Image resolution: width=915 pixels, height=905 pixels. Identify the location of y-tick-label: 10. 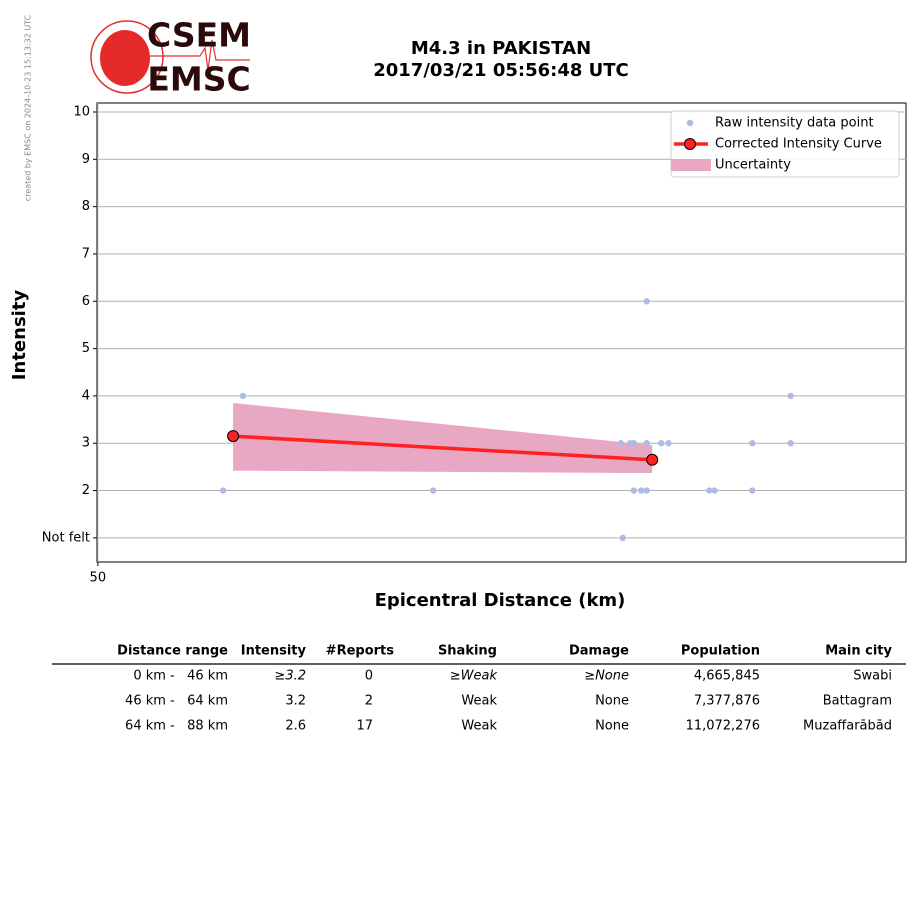
(81, 111).